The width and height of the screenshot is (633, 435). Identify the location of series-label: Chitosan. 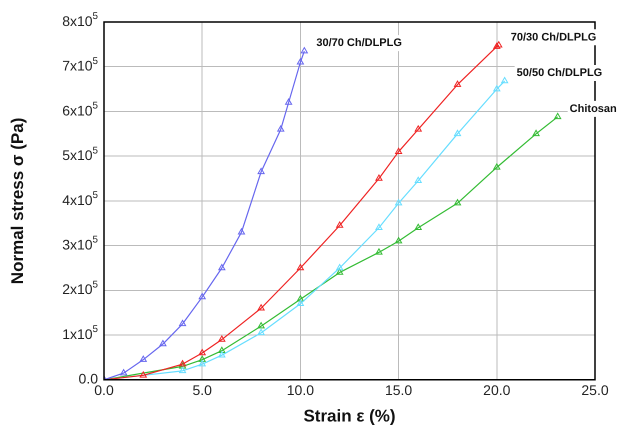
(594, 108).